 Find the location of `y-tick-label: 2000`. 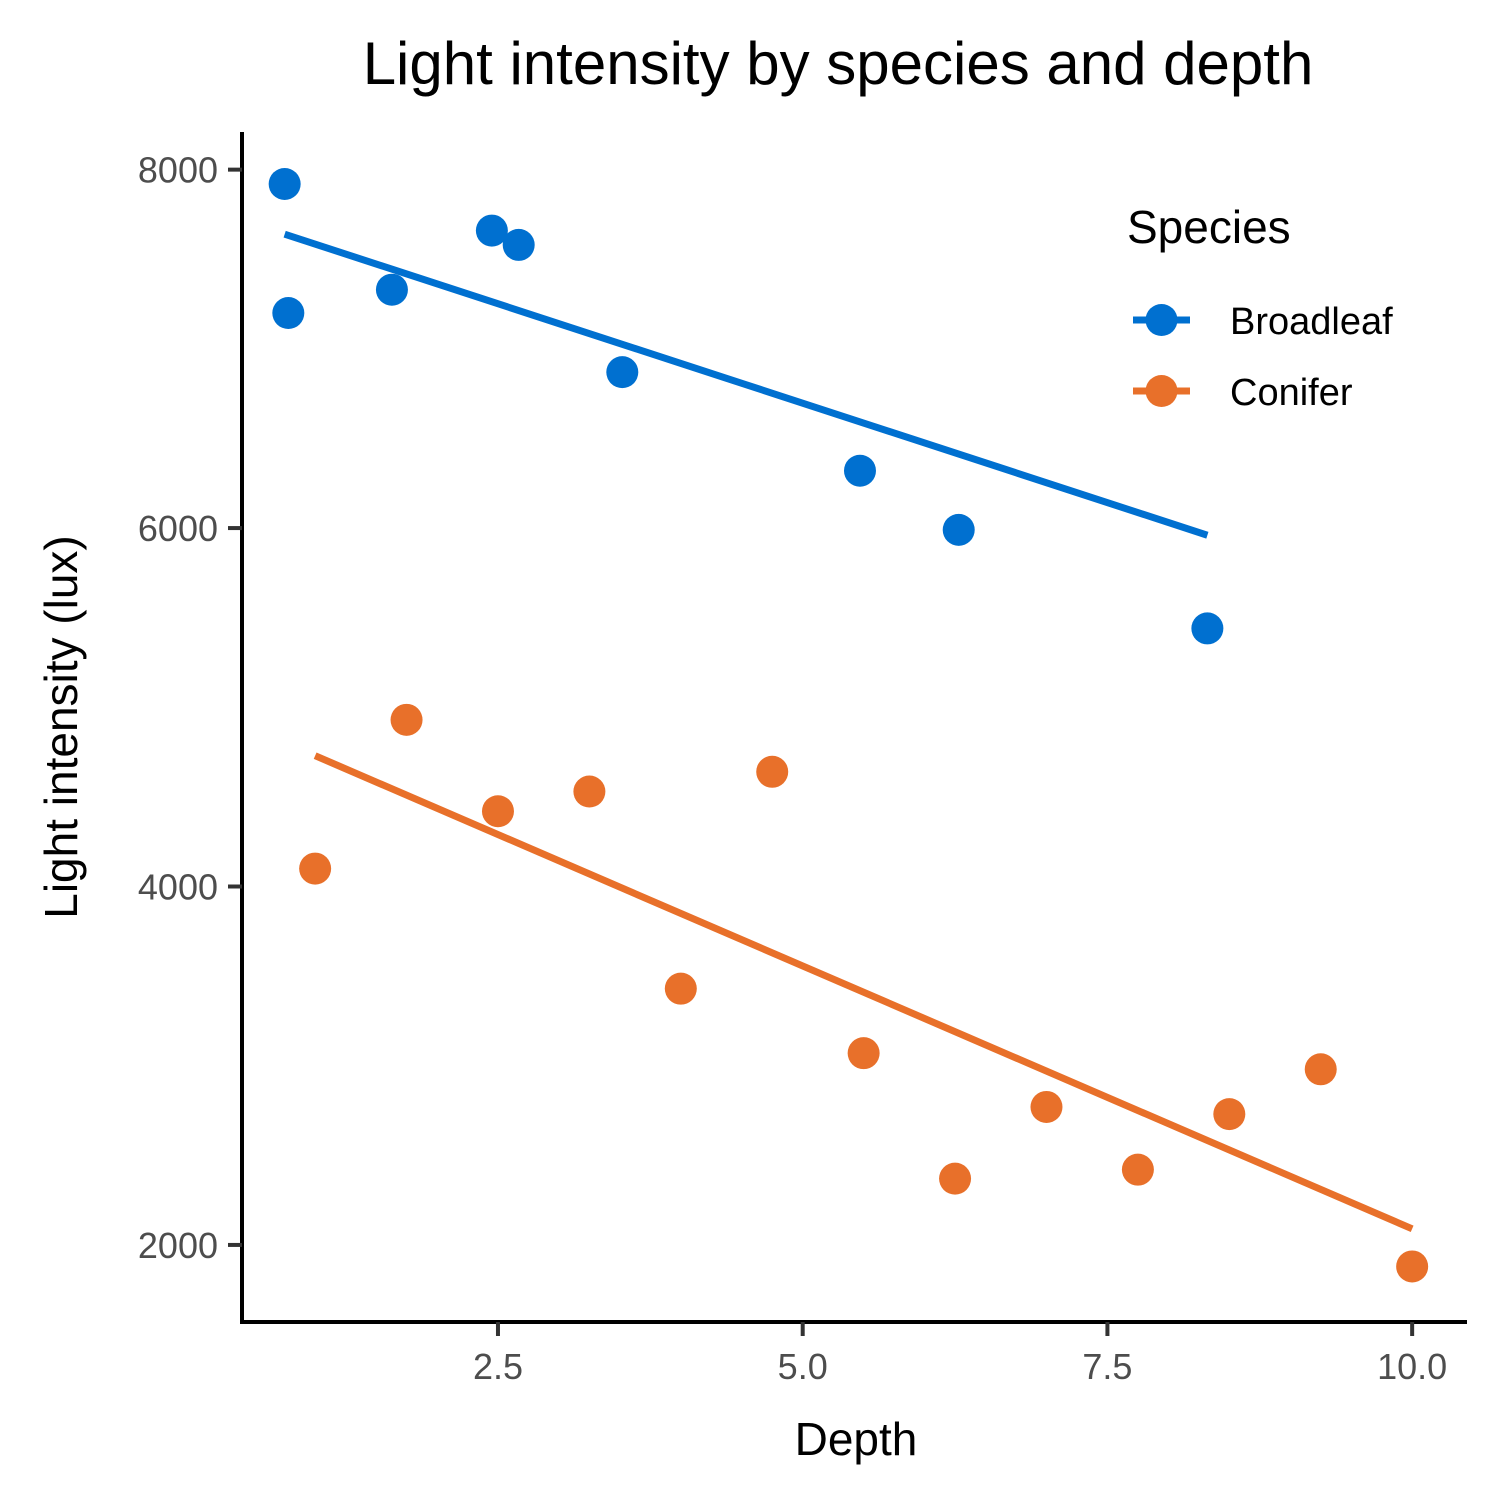

y-tick-label: 2000 is located at coordinates (178, 1245).